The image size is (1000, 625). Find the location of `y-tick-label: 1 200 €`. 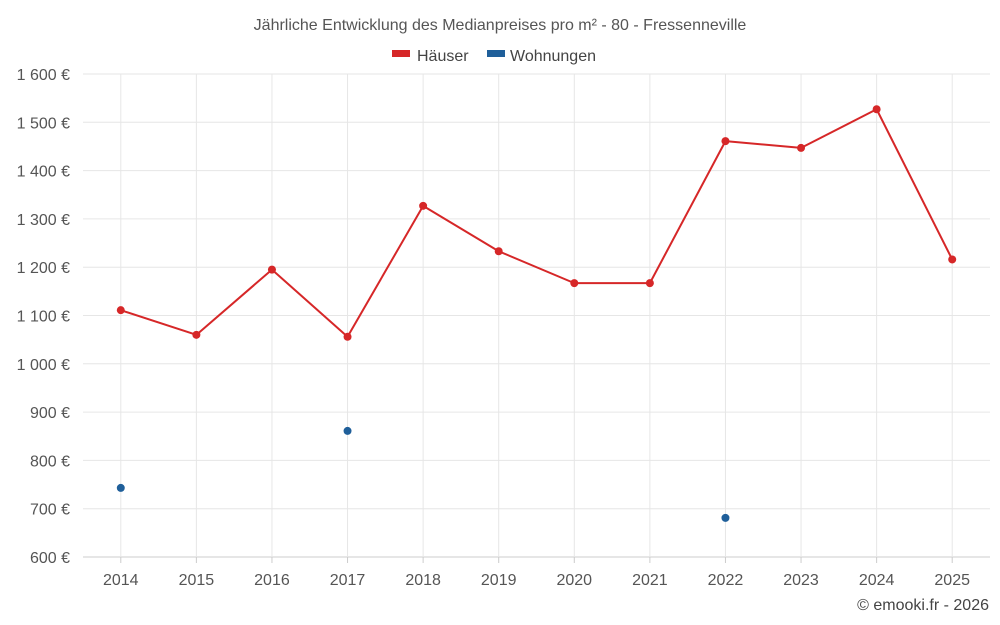

y-tick-label: 1 200 € is located at coordinates (43, 268).